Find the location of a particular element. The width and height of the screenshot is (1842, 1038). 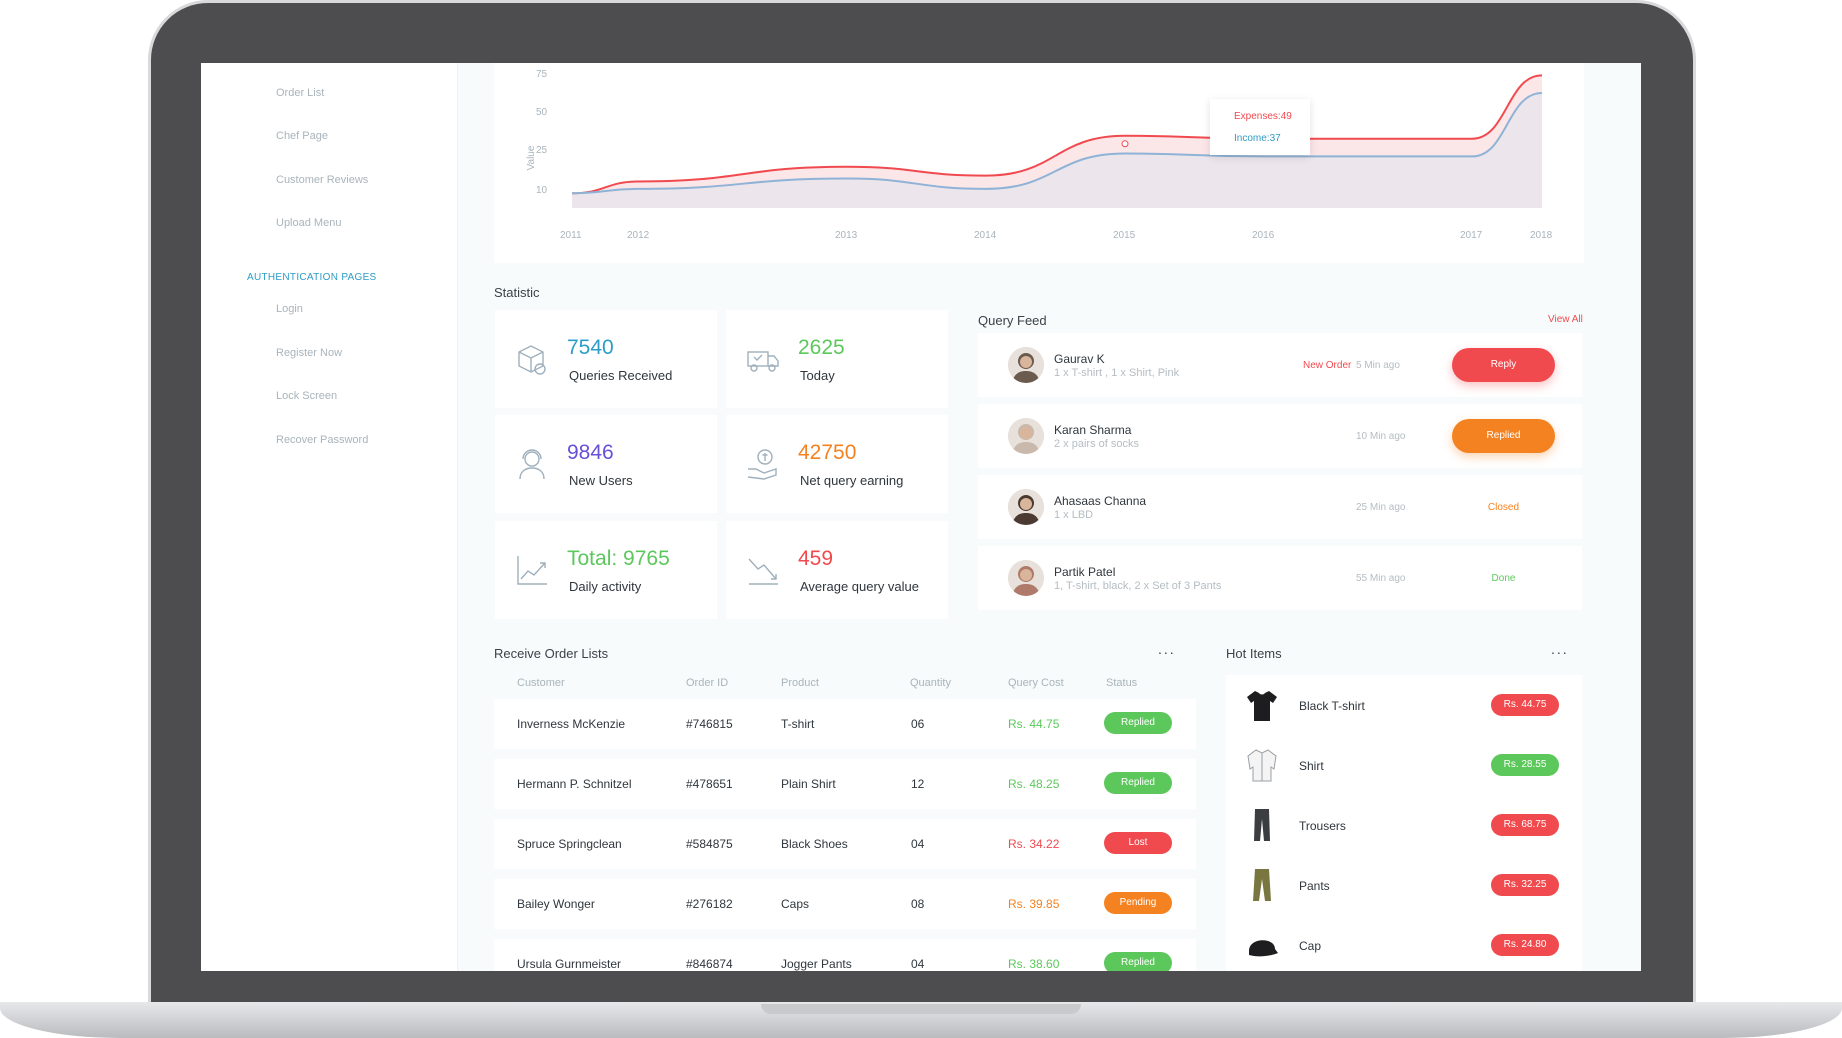

stat-card: 7540 Queries Received is located at coordinates (606, 359).